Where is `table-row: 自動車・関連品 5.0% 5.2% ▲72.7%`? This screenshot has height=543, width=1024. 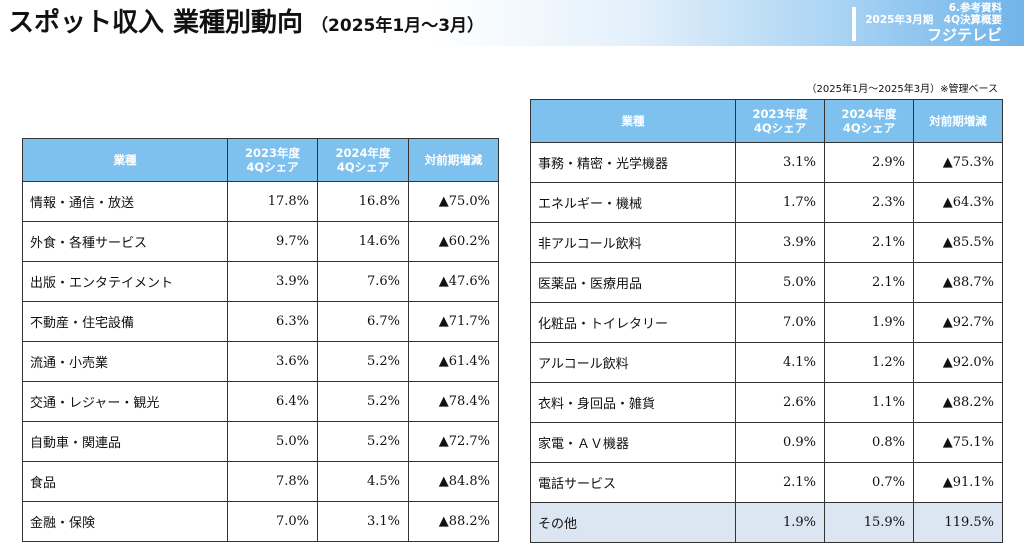 table-row: 自動車・関連品 5.0% 5.2% ▲72.7% is located at coordinates (260, 441).